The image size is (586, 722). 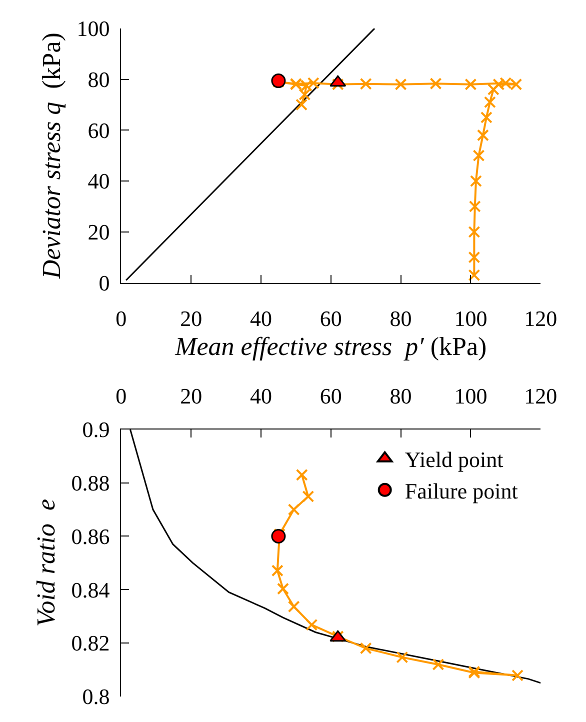 What do you see at coordinates (96, 429) in the screenshot?
I see `y-tick-label: 0.9` at bounding box center [96, 429].